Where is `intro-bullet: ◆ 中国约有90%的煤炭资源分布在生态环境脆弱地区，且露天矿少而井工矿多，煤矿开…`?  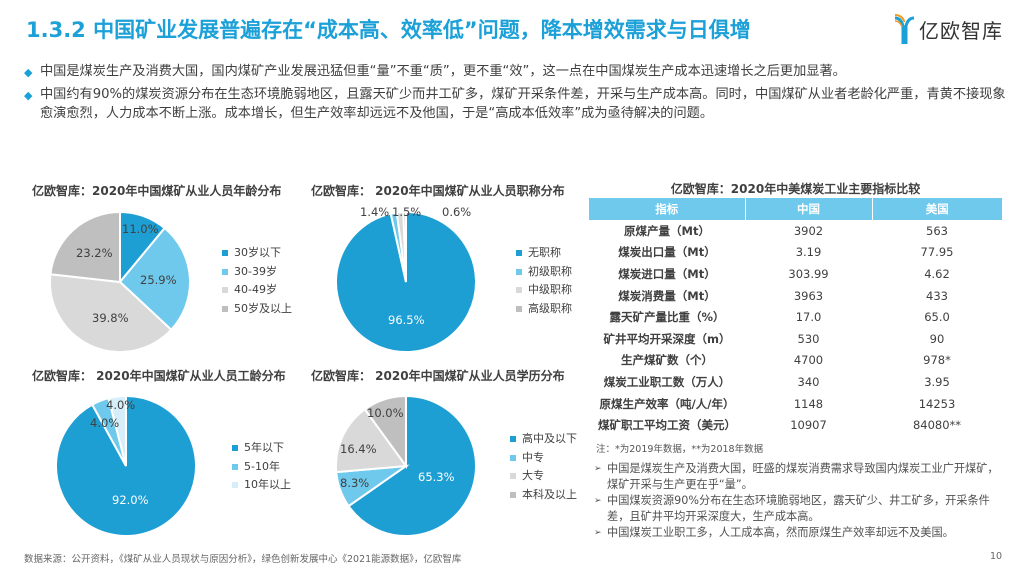 intro-bullet: ◆ 中国约有90%的煤炭资源分布在生态环境脆弱地区，且露天矿少而井工矿多，煤矿开… is located at coordinates (515, 104).